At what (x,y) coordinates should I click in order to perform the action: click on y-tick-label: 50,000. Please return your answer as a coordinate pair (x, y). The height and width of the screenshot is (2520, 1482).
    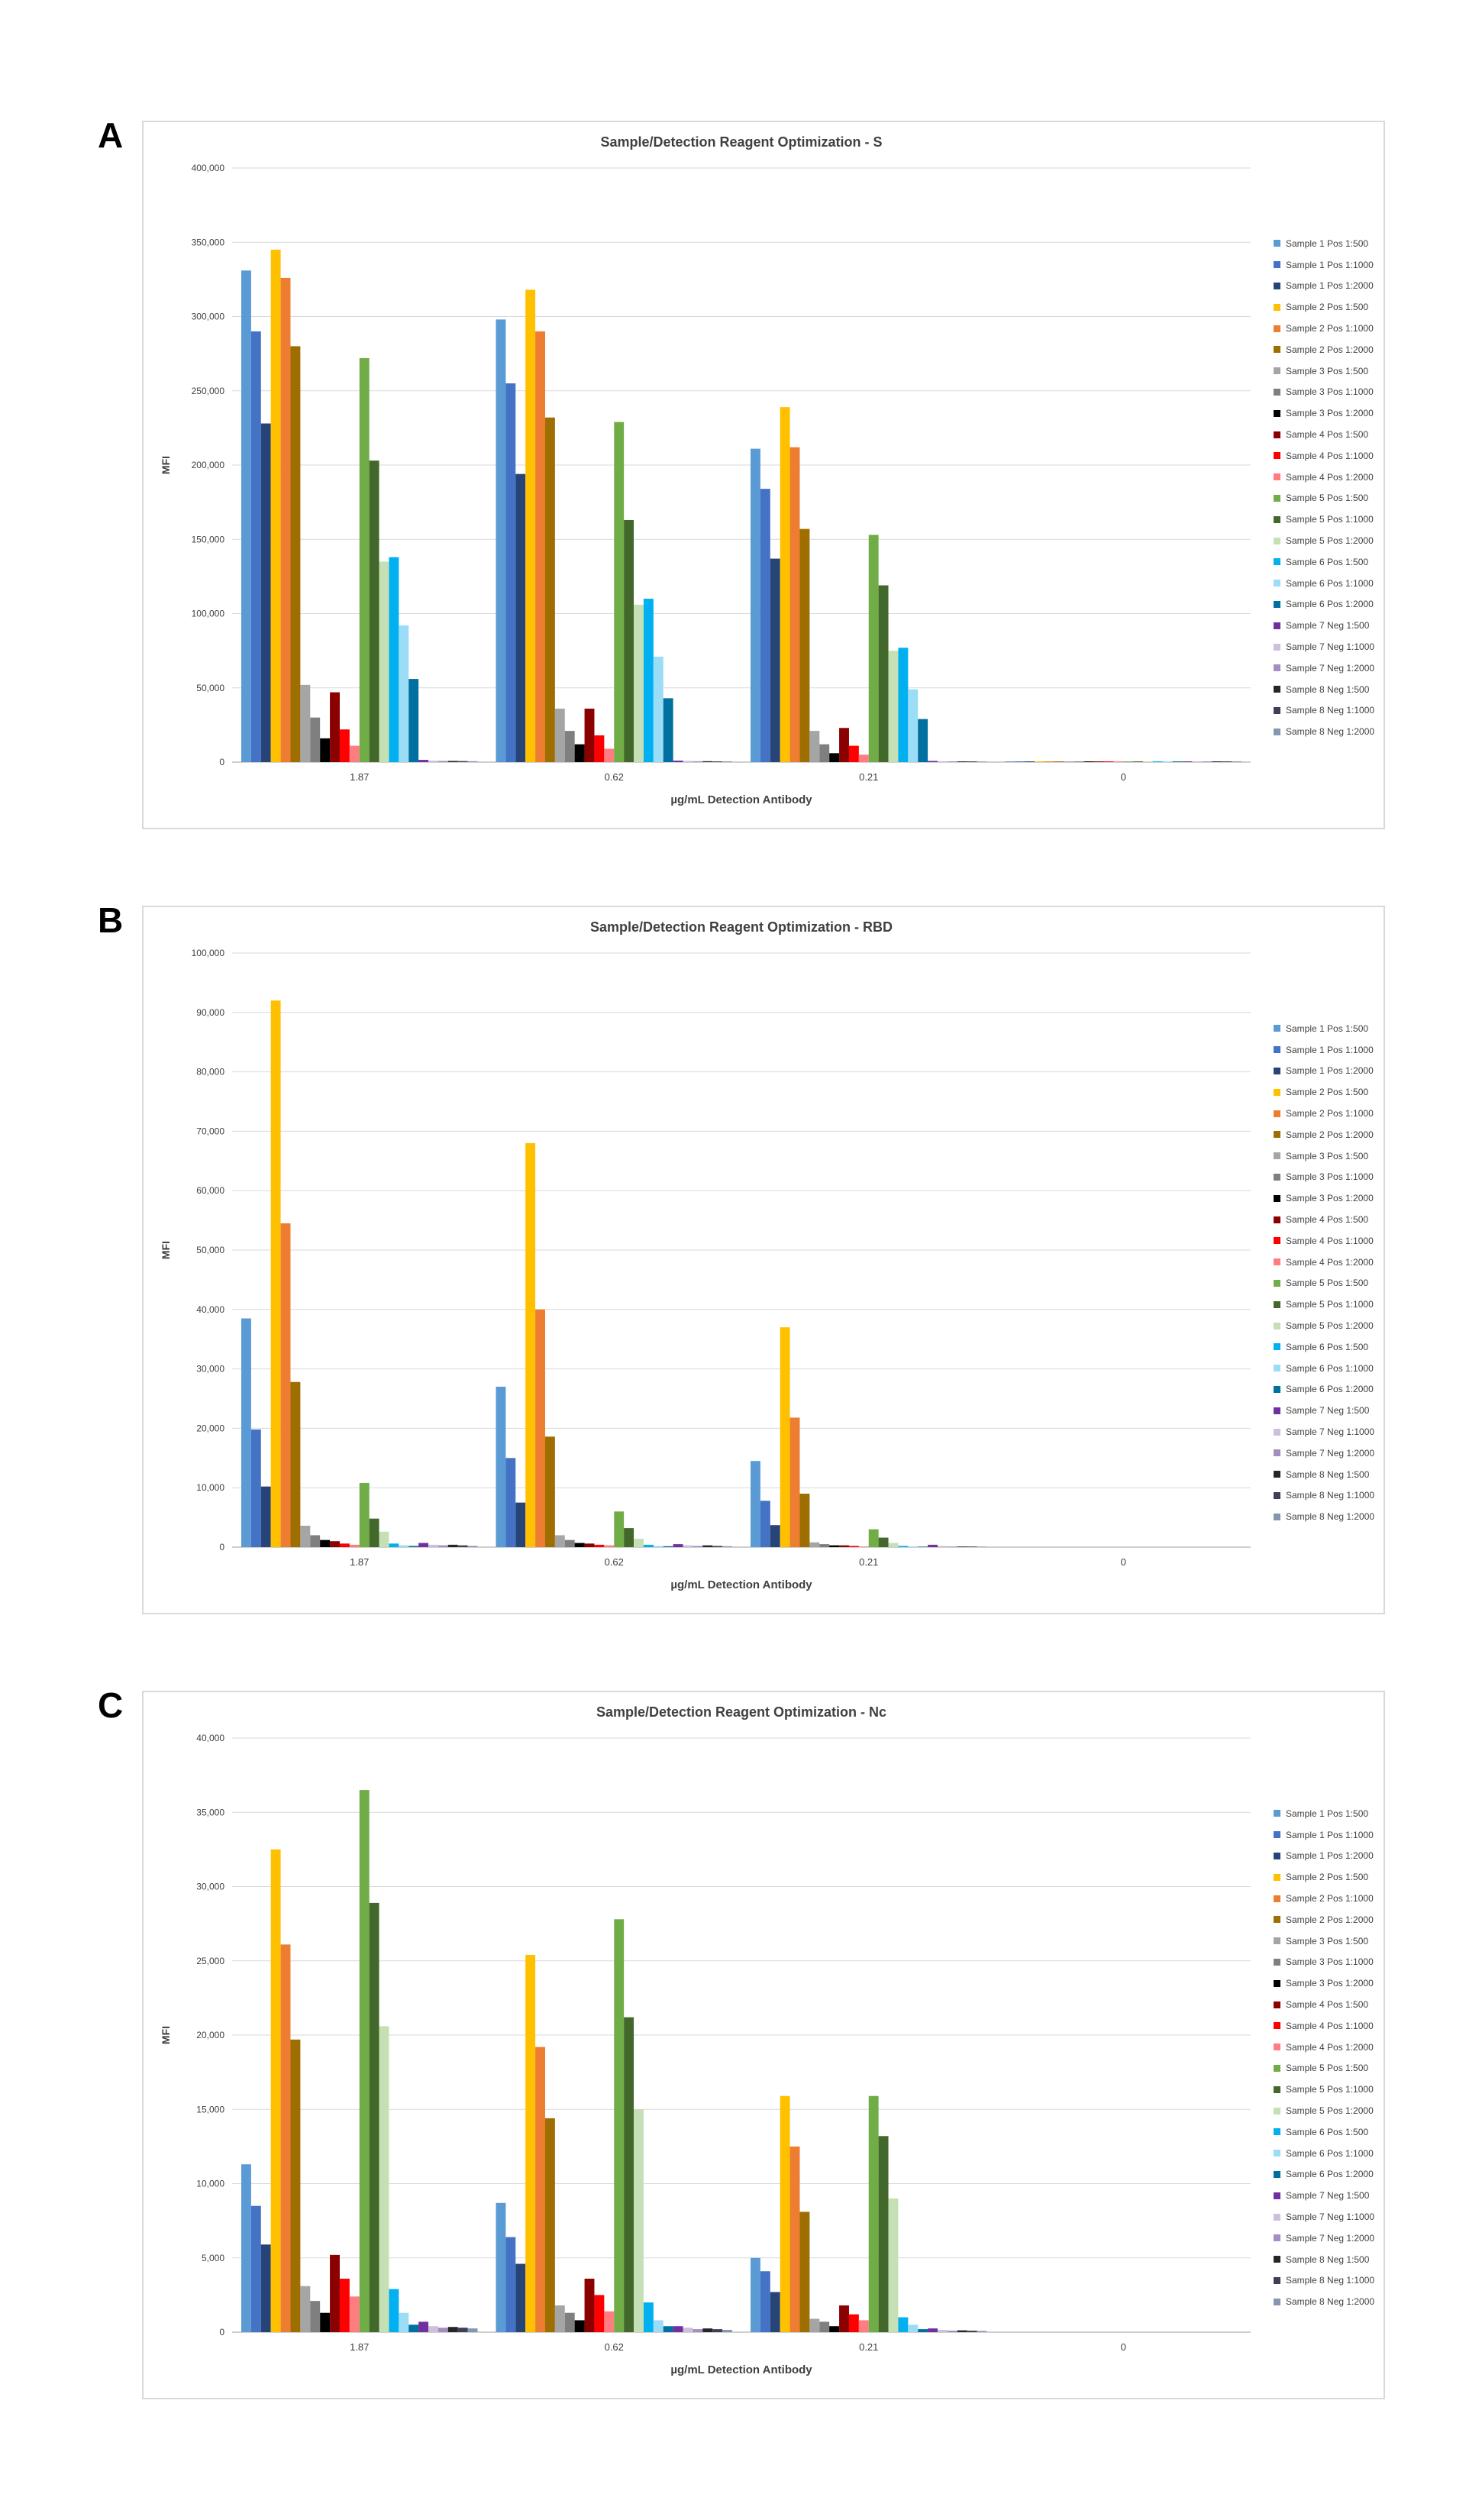
    Looking at the image, I should click on (210, 1250).